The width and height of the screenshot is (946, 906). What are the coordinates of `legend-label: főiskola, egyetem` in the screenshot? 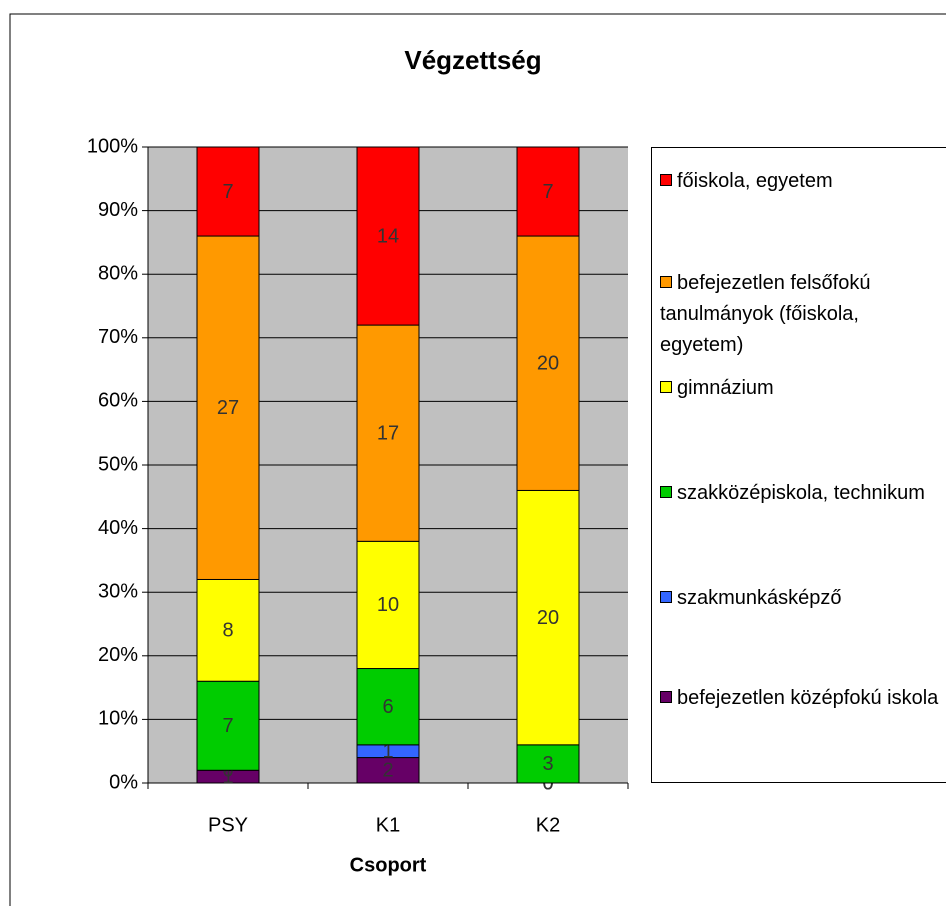 It's located at (755, 181).